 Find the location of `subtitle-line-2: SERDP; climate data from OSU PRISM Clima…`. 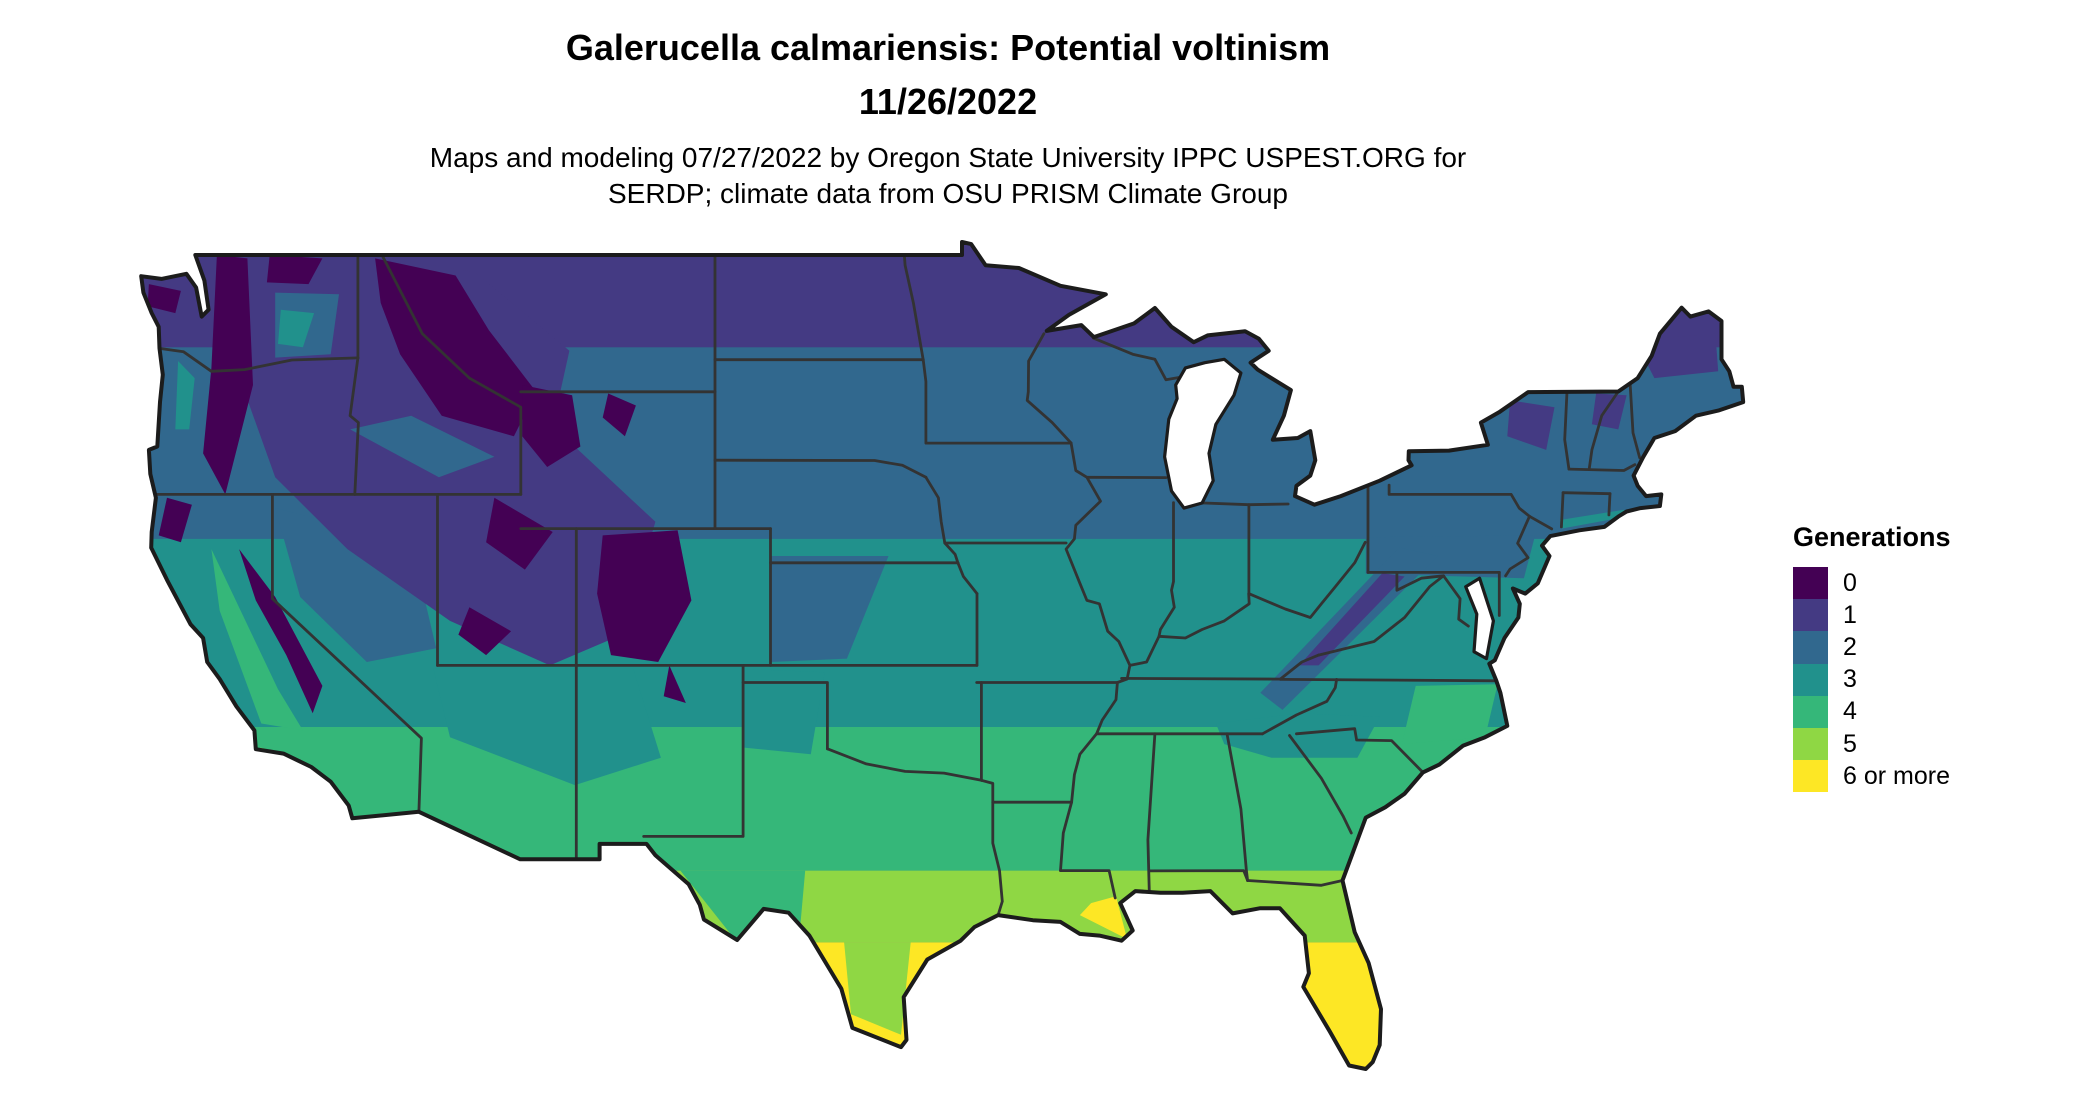

subtitle-line-2: SERDP; climate data from OSU PRISM Clima… is located at coordinates (948, 193).